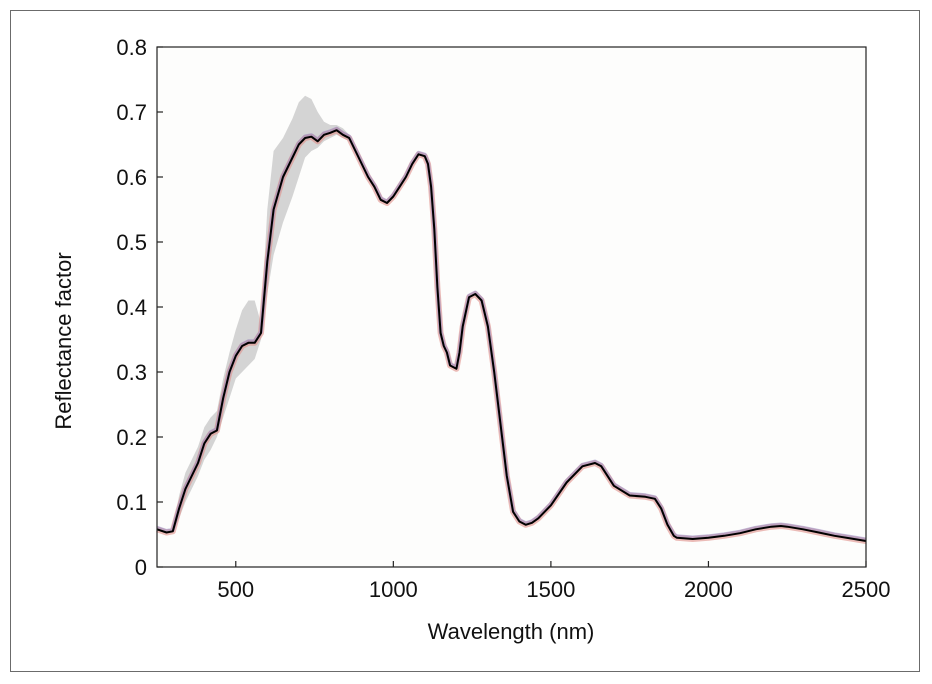 This screenshot has width=932, height=684. I want to click on y-tick-label: 0.6, so click(131, 177).